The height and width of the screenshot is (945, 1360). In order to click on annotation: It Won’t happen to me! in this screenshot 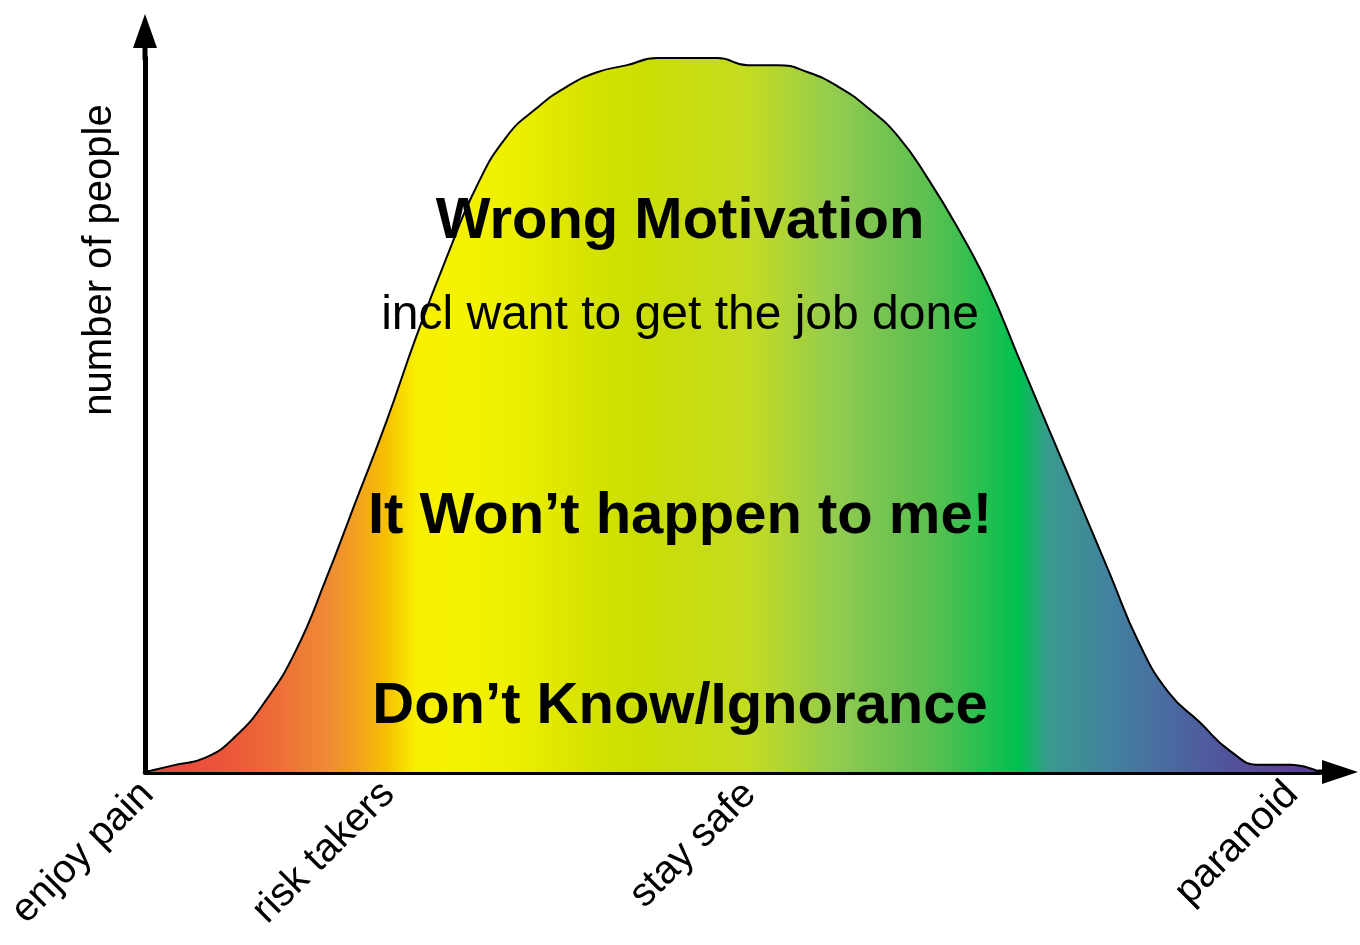, I will do `click(680, 512)`.